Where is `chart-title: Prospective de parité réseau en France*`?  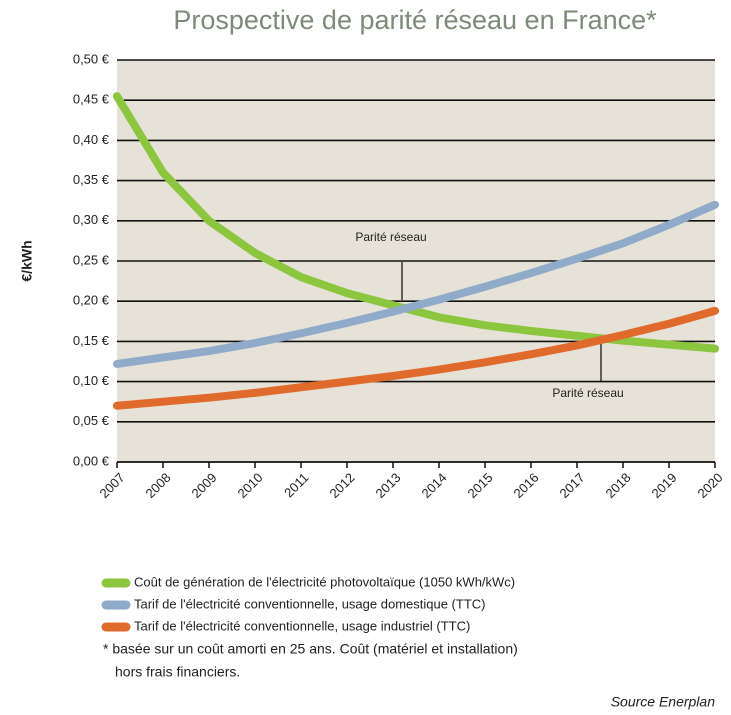
chart-title: Prospective de parité réseau en France* is located at coordinates (415, 20).